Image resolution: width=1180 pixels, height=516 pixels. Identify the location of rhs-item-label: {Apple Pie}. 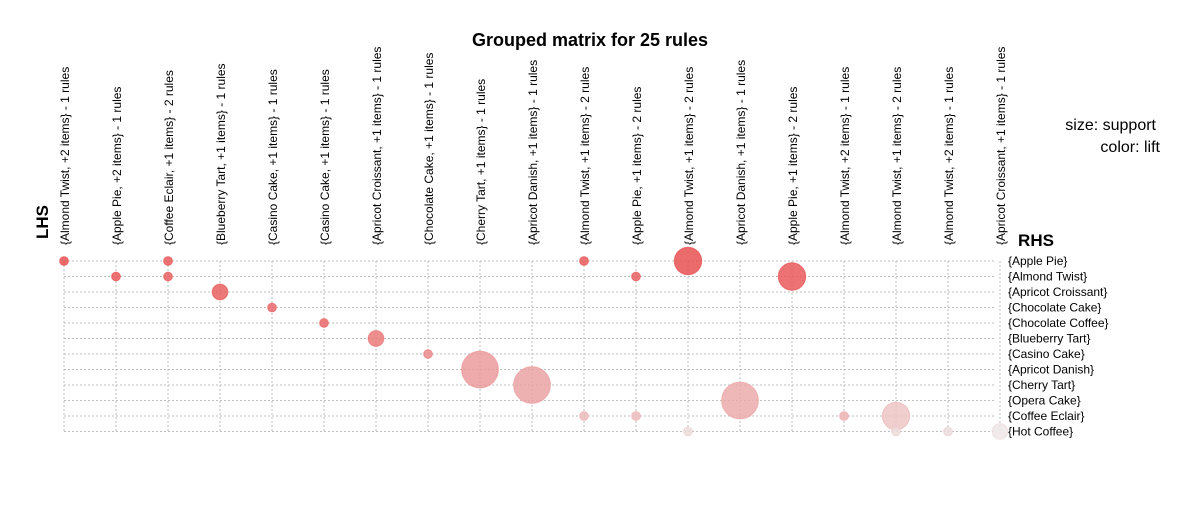
(1037, 261).